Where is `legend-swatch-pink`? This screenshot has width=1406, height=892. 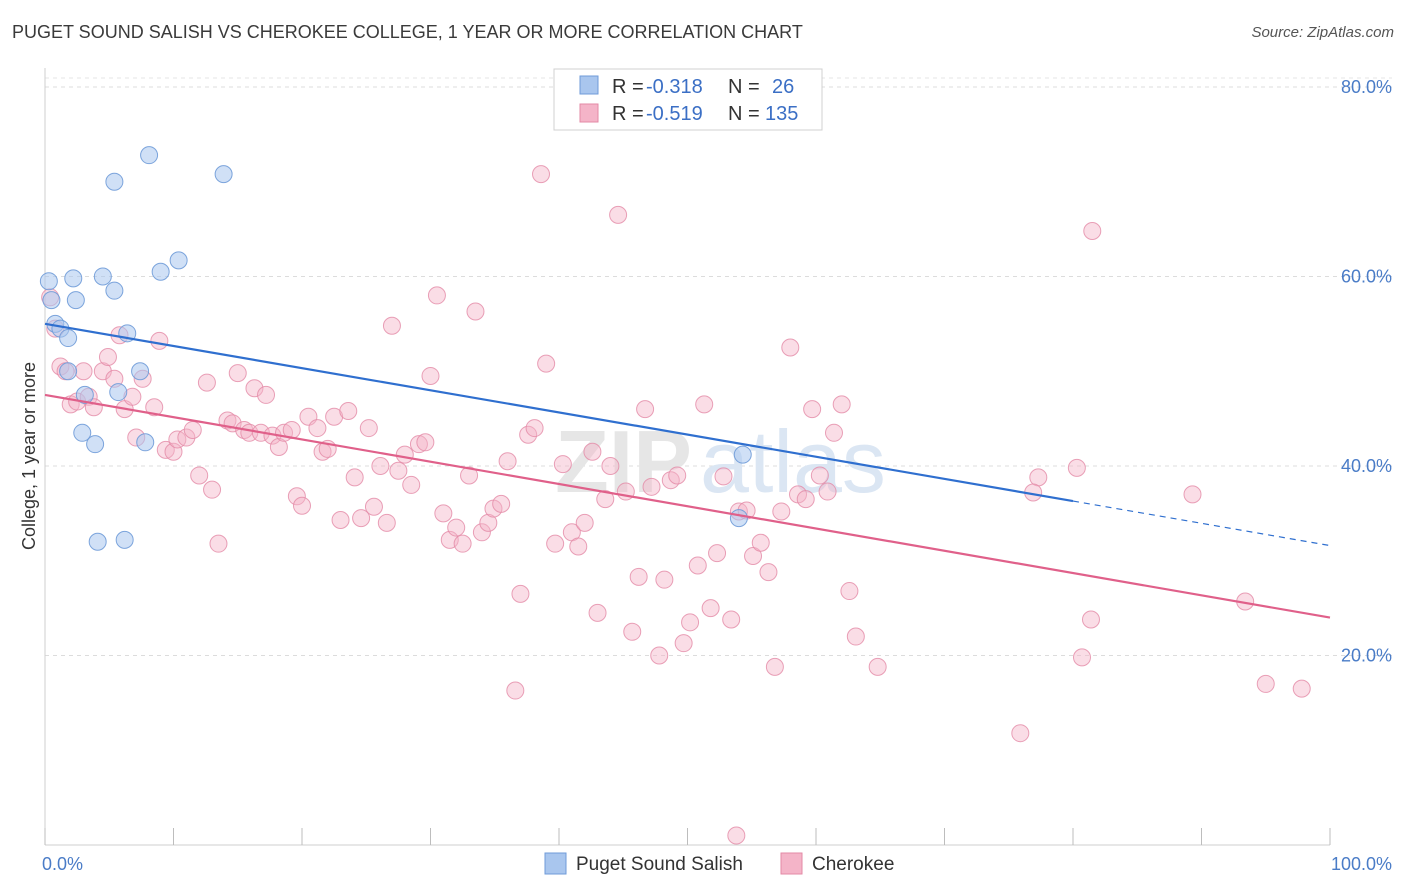 legend-swatch-pink is located at coordinates (589, 113).